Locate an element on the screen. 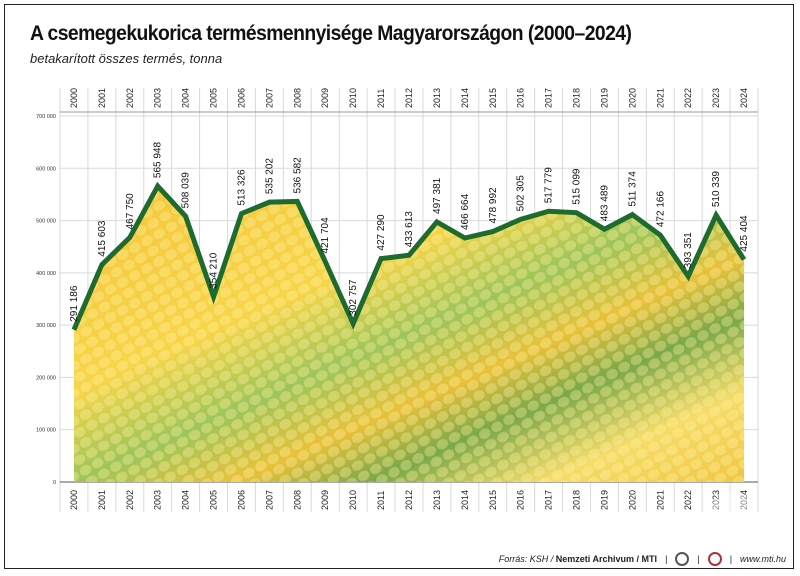 The height and width of the screenshot is (576, 800). source-prefix: Forrás: KSH / is located at coordinates (527, 559).